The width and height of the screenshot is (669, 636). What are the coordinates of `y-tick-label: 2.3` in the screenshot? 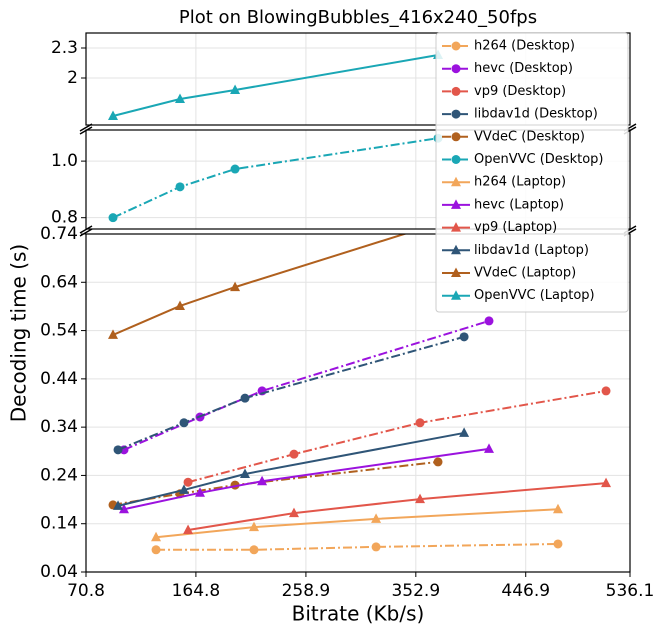 It's located at (64, 48).